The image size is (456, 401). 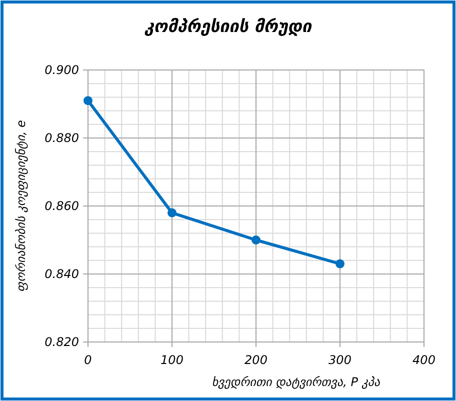 What do you see at coordinates (297, 382) in the screenshot?
I see `x-axis-title: ხვედრითი დატვირთვა, P კპა` at bounding box center [297, 382].